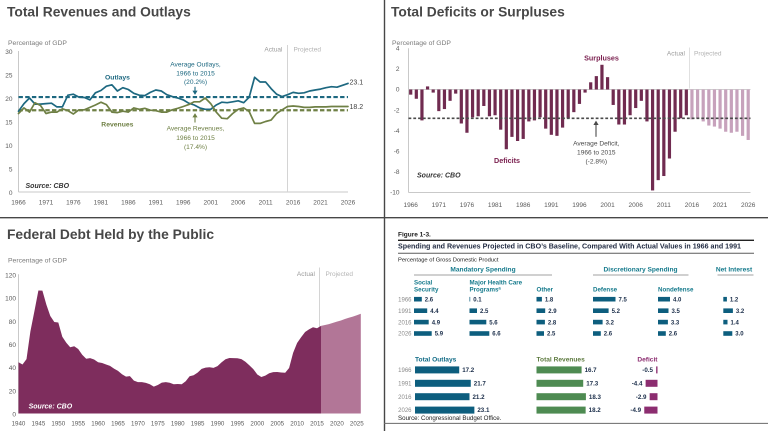 The width and height of the screenshot is (768, 436). What do you see at coordinates (595, 410) in the screenshot?
I see `svg-text: 18.2` at bounding box center [595, 410].